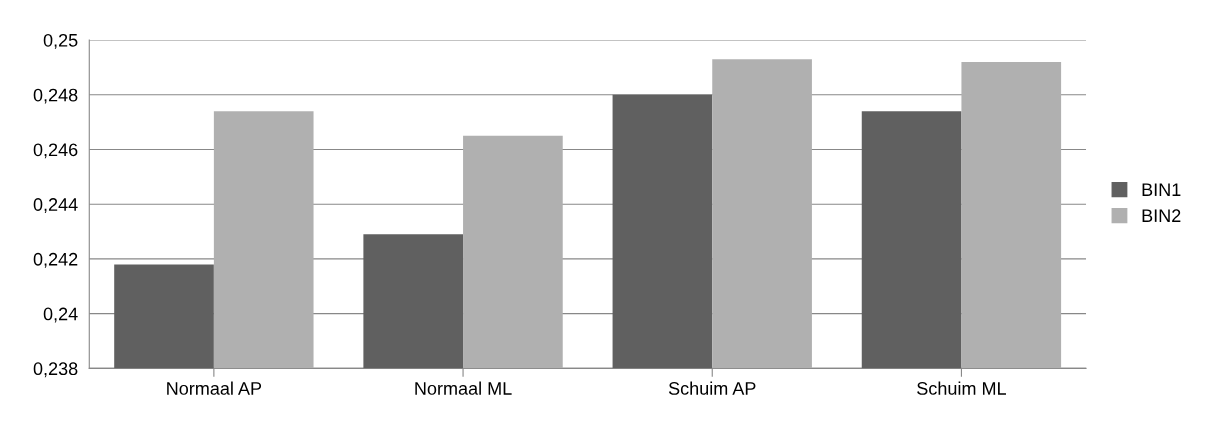 The height and width of the screenshot is (421, 1223). Describe the element at coordinates (55, 151) in the screenshot. I see `y-tick-label: 0,246` at that location.